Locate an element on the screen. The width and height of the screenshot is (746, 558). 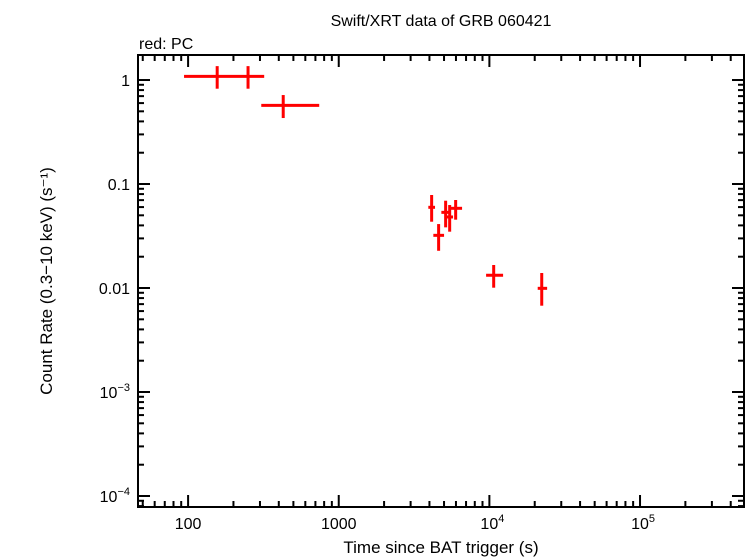
x-tick-label: 1000 is located at coordinates (339, 524).